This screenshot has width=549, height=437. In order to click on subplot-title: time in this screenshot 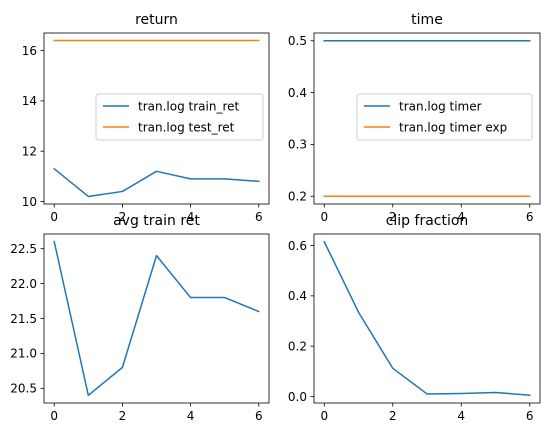, I will do `click(427, 20)`.